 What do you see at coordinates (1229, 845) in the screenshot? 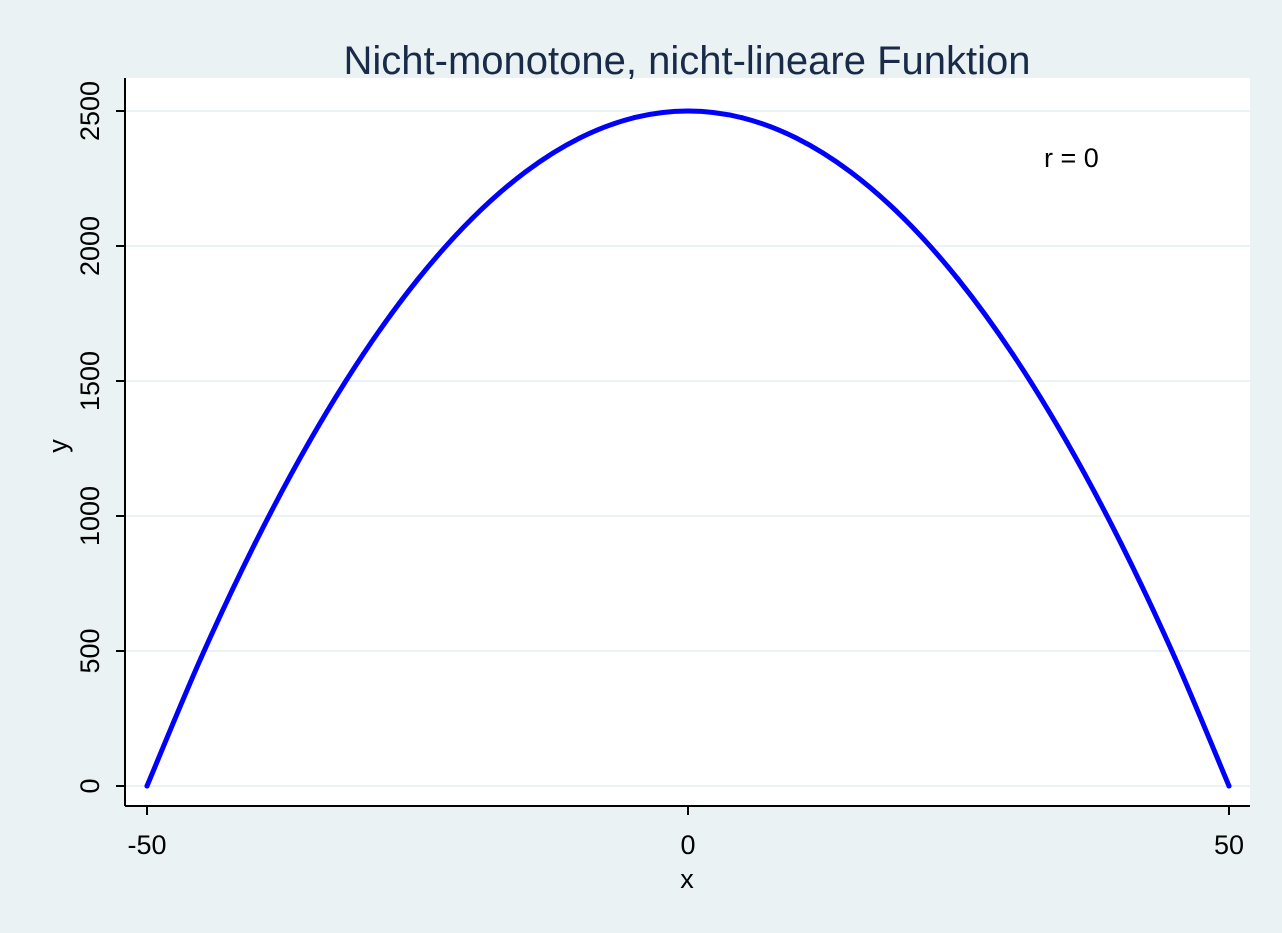
I see `x-tick-label: 50` at bounding box center [1229, 845].